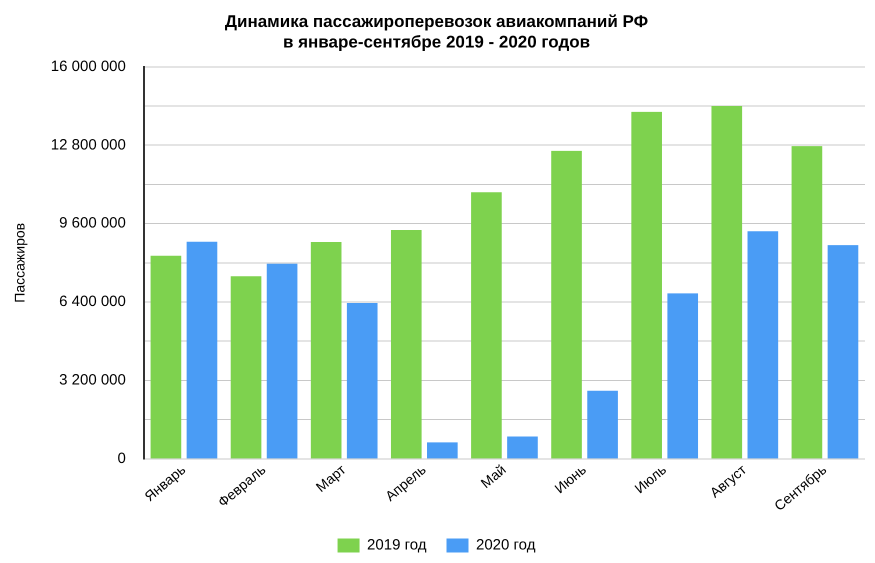 The height and width of the screenshot is (563, 875). What do you see at coordinates (506, 545) in the screenshot?
I see `legend-label: 2020 год` at bounding box center [506, 545].